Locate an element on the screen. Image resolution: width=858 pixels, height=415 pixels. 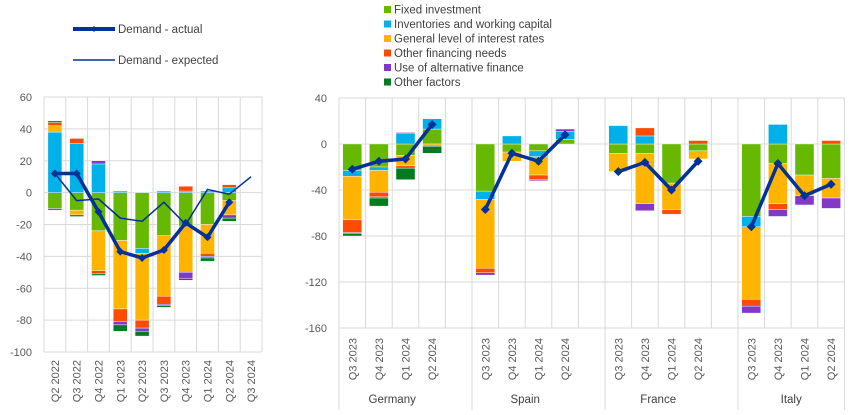
bar-Q3-2022-other_financing is located at coordinates (76, 141).